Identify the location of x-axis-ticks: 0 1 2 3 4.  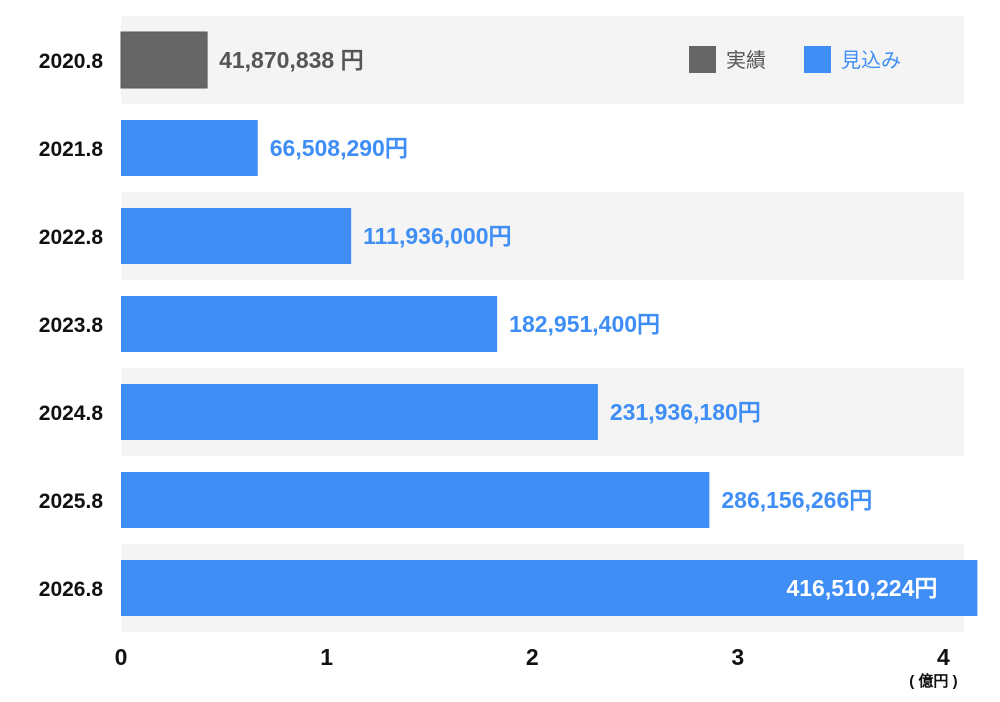
(532, 657).